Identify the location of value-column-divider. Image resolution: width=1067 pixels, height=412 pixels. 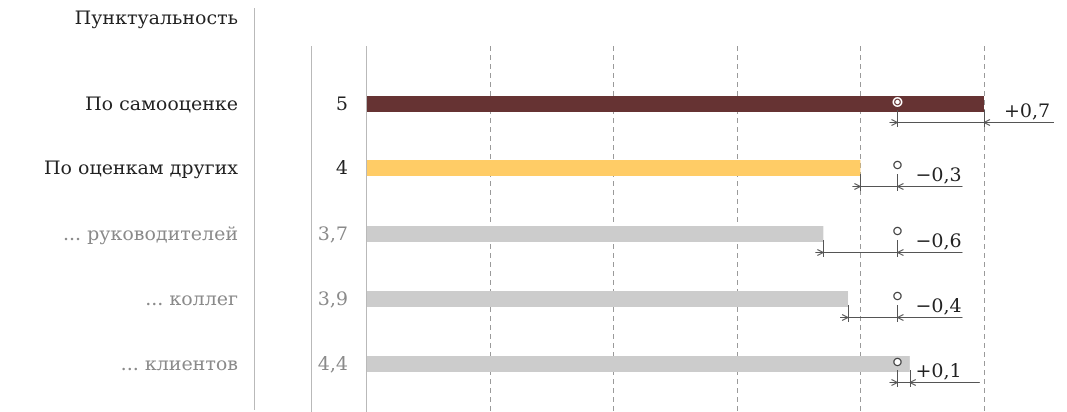
(311, 229).